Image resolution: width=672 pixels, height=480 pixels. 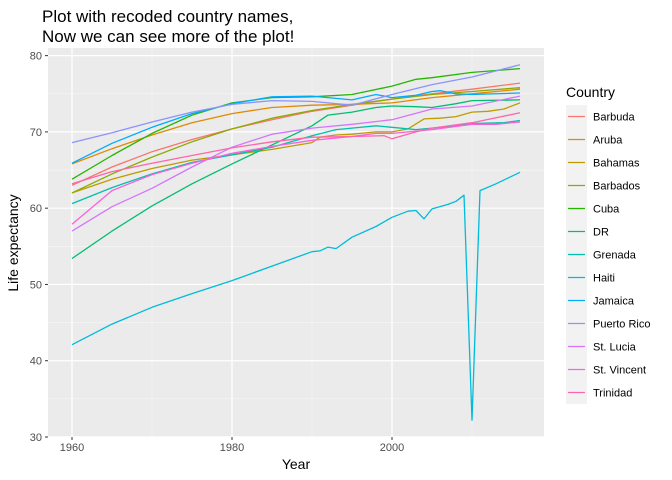 I want to click on series-line-trinidad, so click(x=296, y=148).